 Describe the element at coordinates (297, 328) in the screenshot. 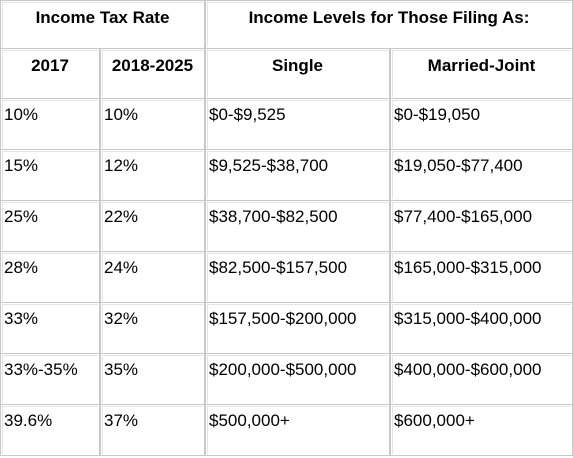

I see `table-cell: $157,500-$200,000` at that location.